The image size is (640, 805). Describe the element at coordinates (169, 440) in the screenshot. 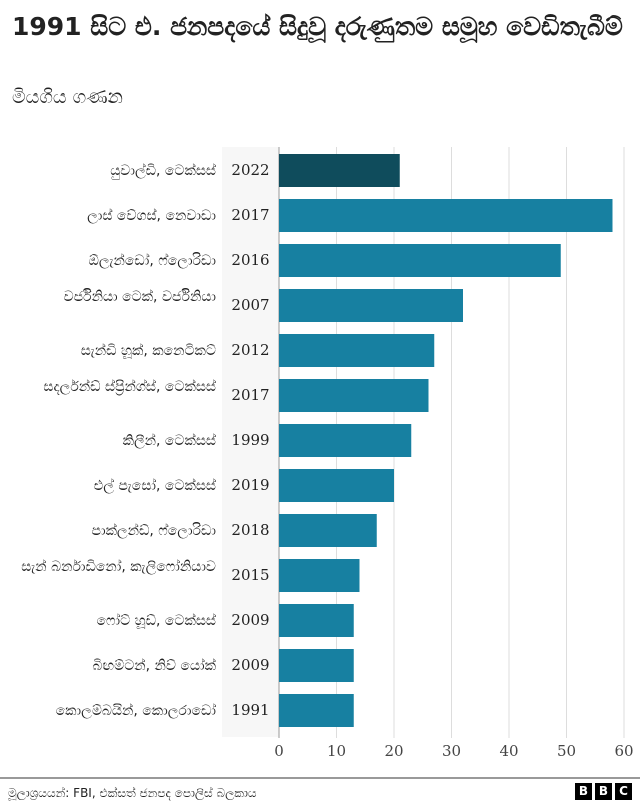

I see `category-label: කිලීන්, ටෙක්සස්` at that location.